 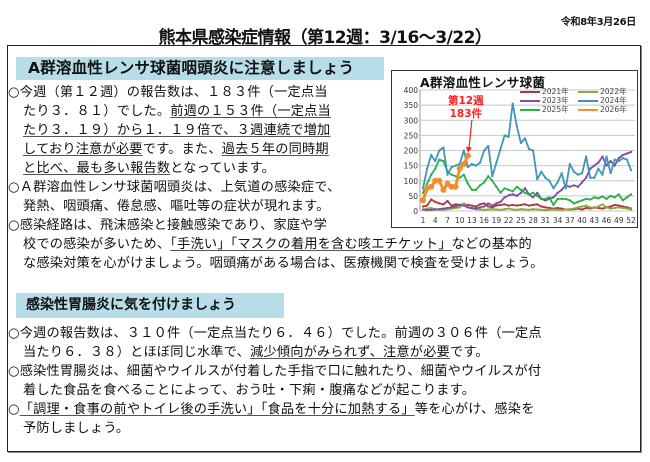 I want to click on svg-text: 16, so click(x=484, y=220).